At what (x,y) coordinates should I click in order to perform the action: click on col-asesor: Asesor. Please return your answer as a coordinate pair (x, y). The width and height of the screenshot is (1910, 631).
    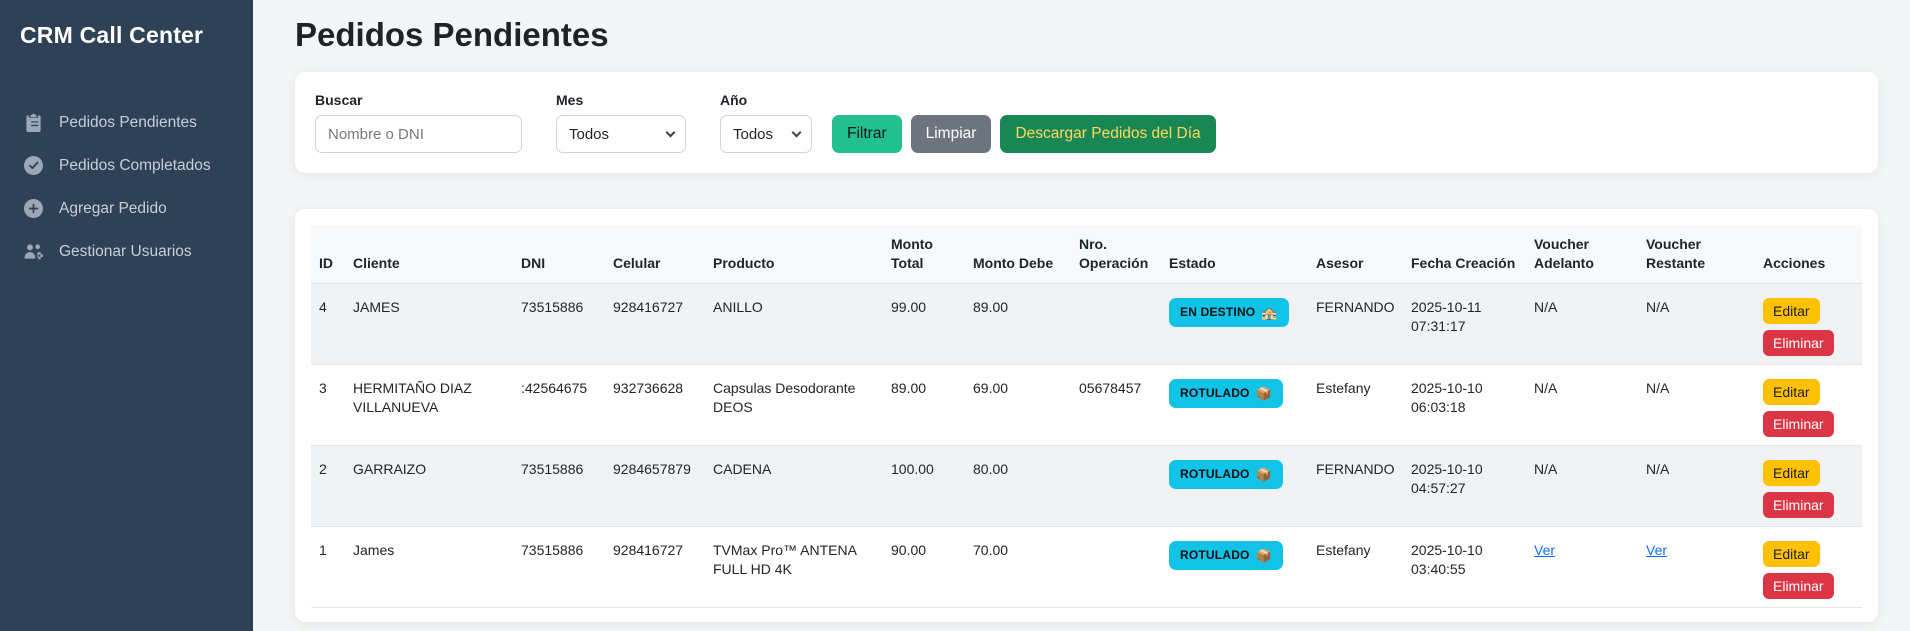
    Looking at the image, I should click on (1355, 254).